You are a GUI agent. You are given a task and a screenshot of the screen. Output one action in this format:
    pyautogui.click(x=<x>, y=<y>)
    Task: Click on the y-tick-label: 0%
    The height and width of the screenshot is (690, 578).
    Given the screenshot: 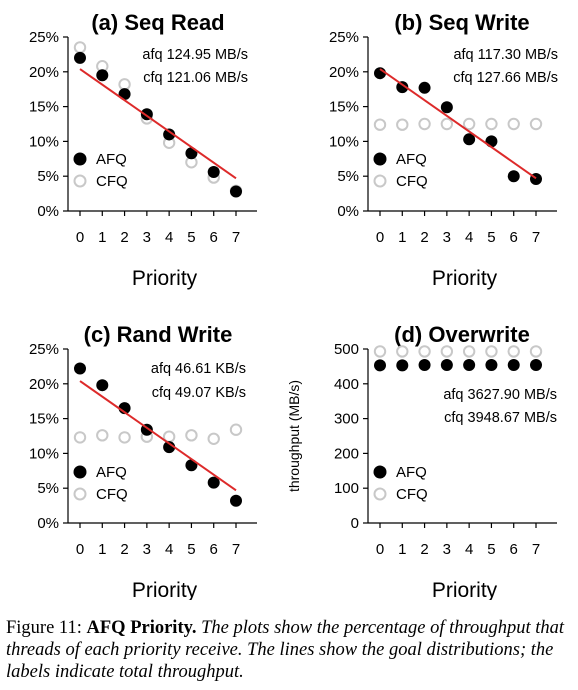 What is the action you would take?
    pyautogui.click(x=348, y=211)
    